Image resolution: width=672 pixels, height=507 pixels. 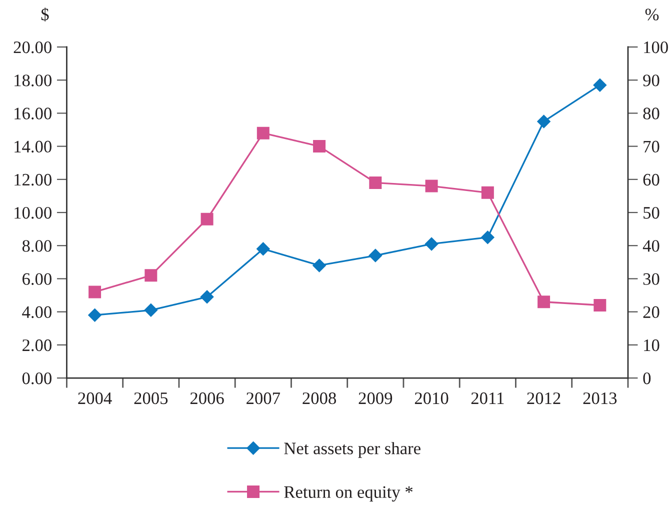 What do you see at coordinates (37, 279) in the screenshot?
I see `y-tick-label: 6.00` at bounding box center [37, 279].